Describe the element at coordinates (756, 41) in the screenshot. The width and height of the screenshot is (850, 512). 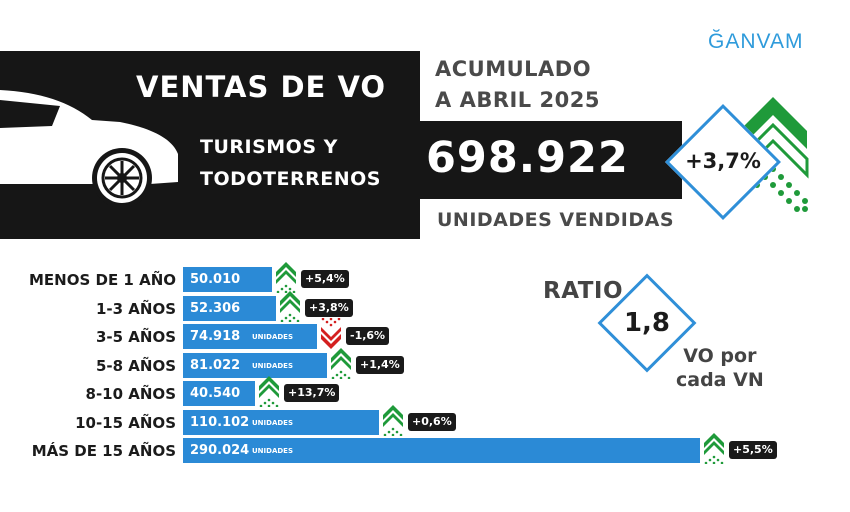
I see `brand-logo: ĞANVAM` at that location.